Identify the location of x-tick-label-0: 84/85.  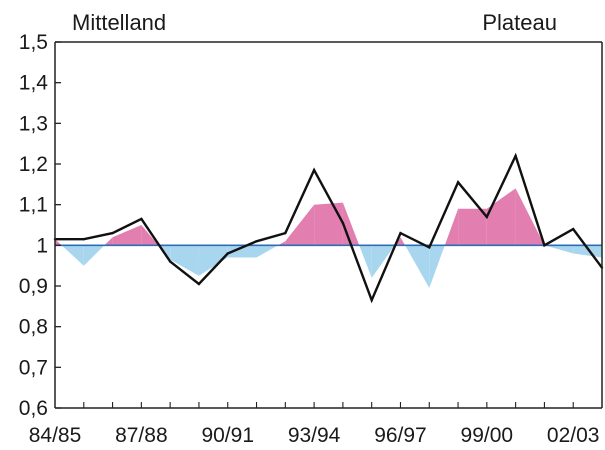
(55, 435).